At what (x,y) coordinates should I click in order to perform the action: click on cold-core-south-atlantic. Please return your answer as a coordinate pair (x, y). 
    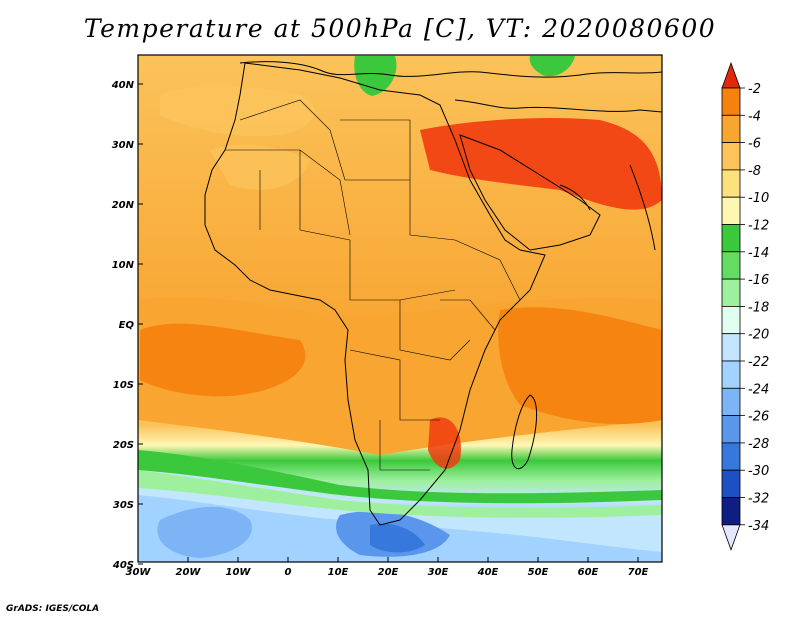
    Looking at the image, I should click on (204, 532).